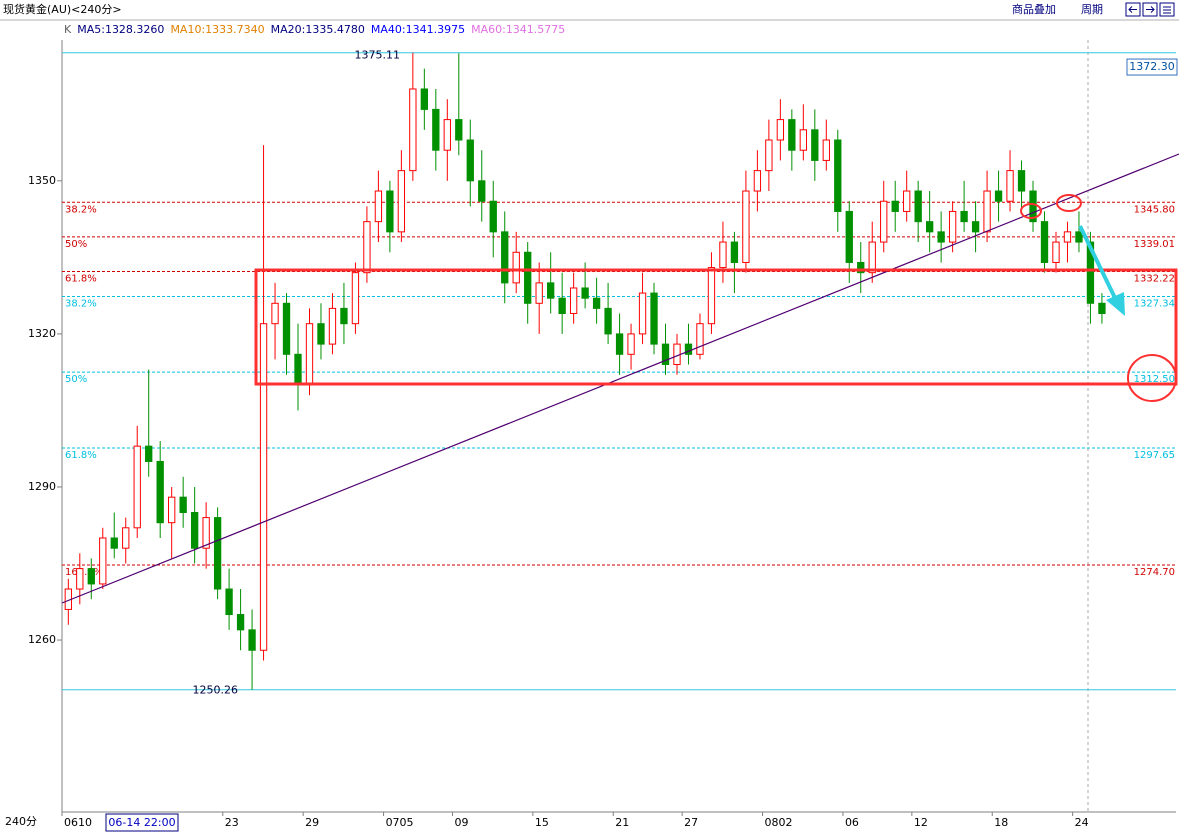 The width and height of the screenshot is (1179, 832). I want to click on x-tick-label: 12, so click(921, 822).